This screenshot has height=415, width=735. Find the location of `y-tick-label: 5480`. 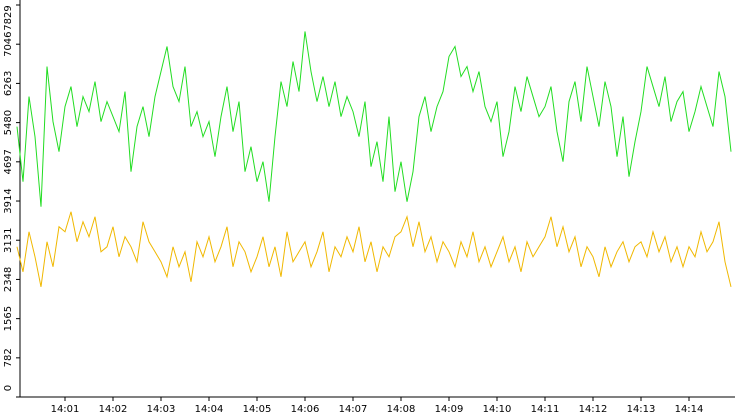

y-tick-label: 5480 is located at coordinates (8, 122).